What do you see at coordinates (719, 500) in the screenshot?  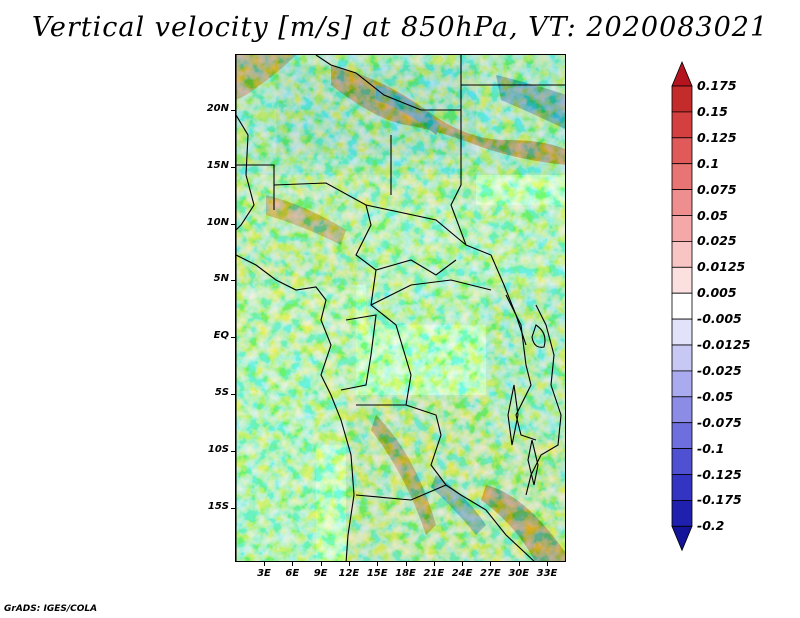 I see `colorbar-level-label: -0.175` at bounding box center [719, 500].